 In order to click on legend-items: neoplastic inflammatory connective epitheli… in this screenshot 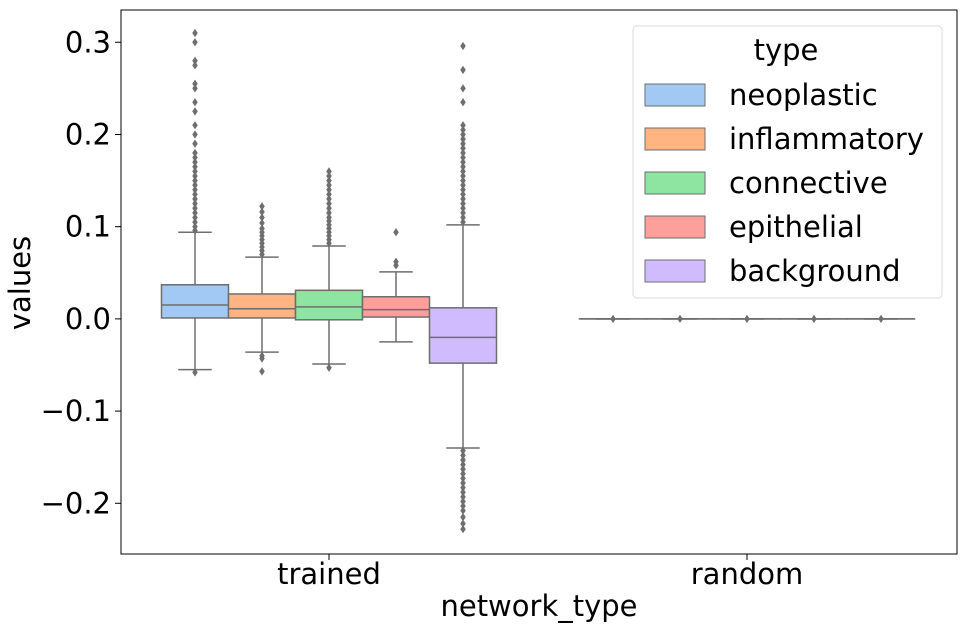, I will do `click(784, 183)`.